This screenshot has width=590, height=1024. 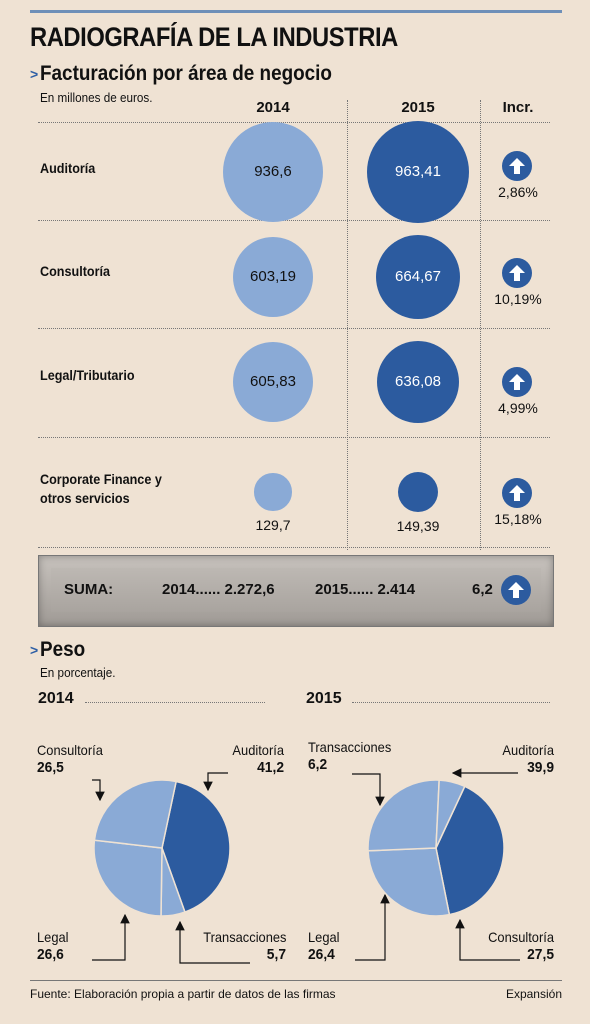 What do you see at coordinates (517, 946) in the screenshot?
I see `pie-2015-label-consultoria: Consultoría 27,5` at bounding box center [517, 946].